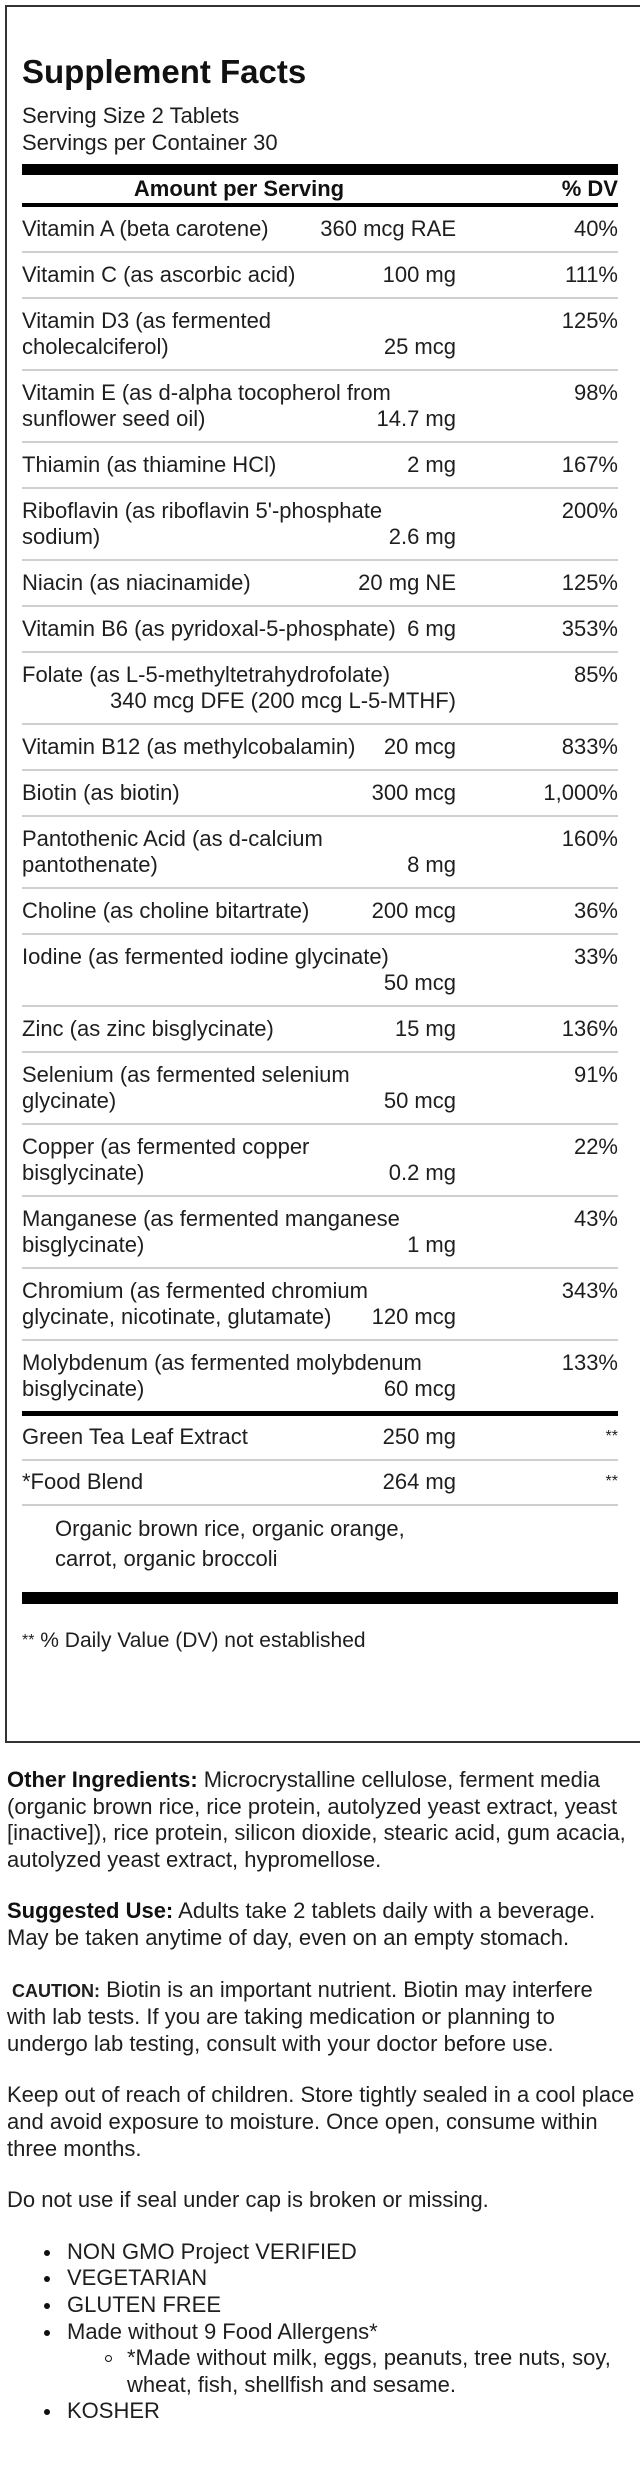 The width and height of the screenshot is (640, 2481). I want to click on nutrient-name: Folate (as L-5-methyltetrahydrofolate), so click(206, 674).